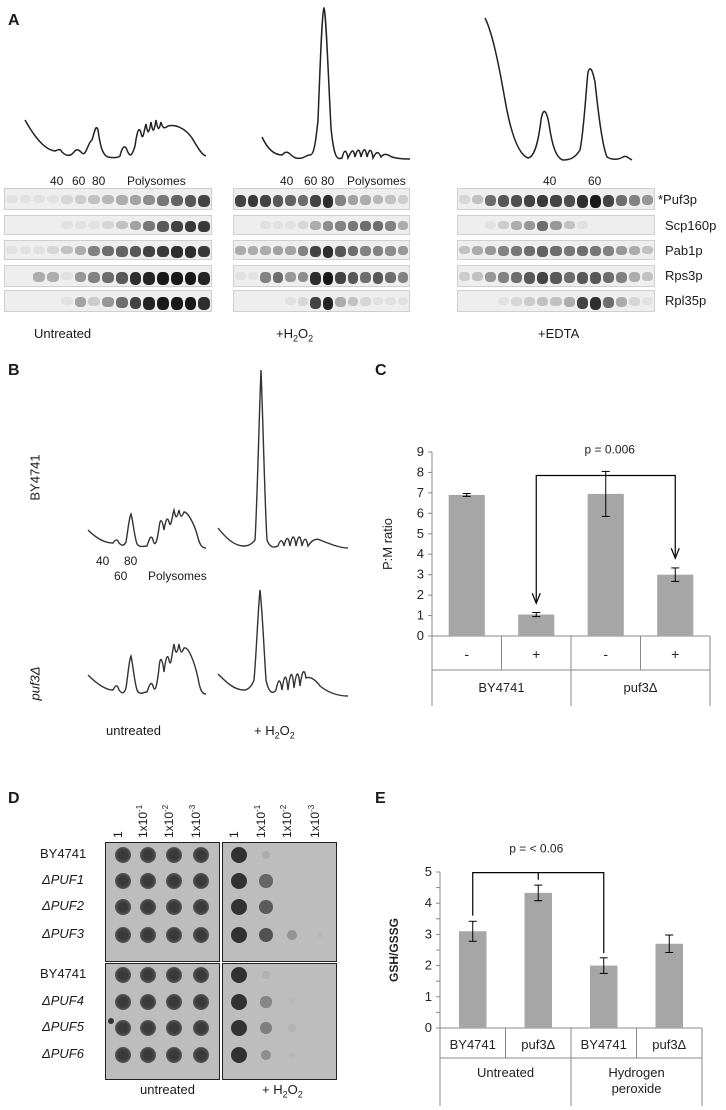  I want to click on tick-60-h2o2: 60, so click(311, 181).